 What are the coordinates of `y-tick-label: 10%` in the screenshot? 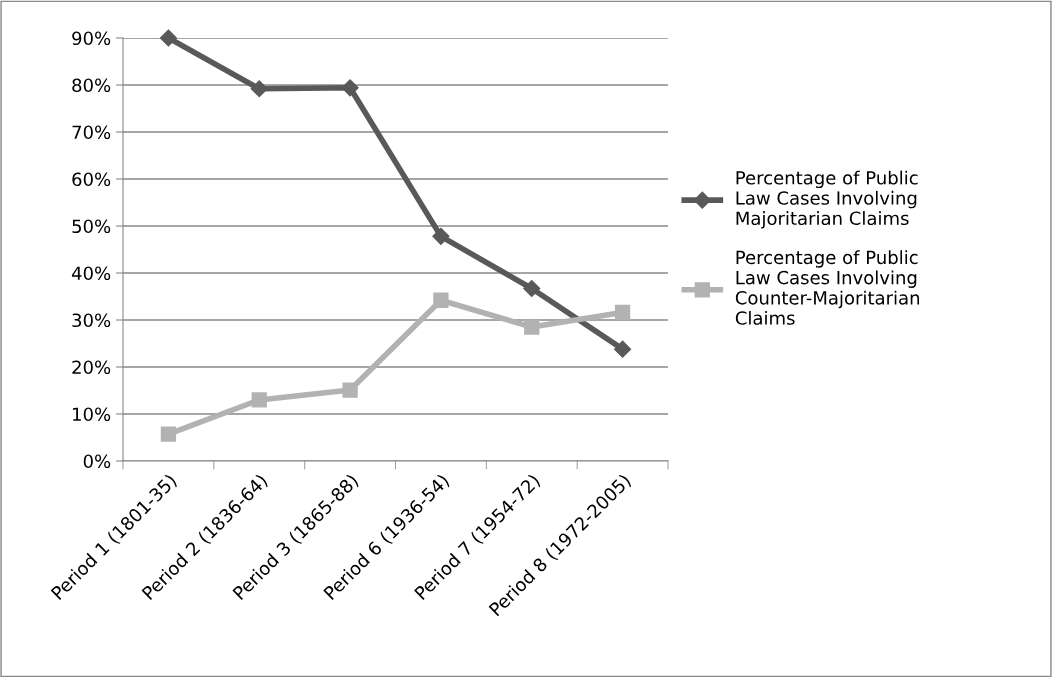 It's located at (92, 414).